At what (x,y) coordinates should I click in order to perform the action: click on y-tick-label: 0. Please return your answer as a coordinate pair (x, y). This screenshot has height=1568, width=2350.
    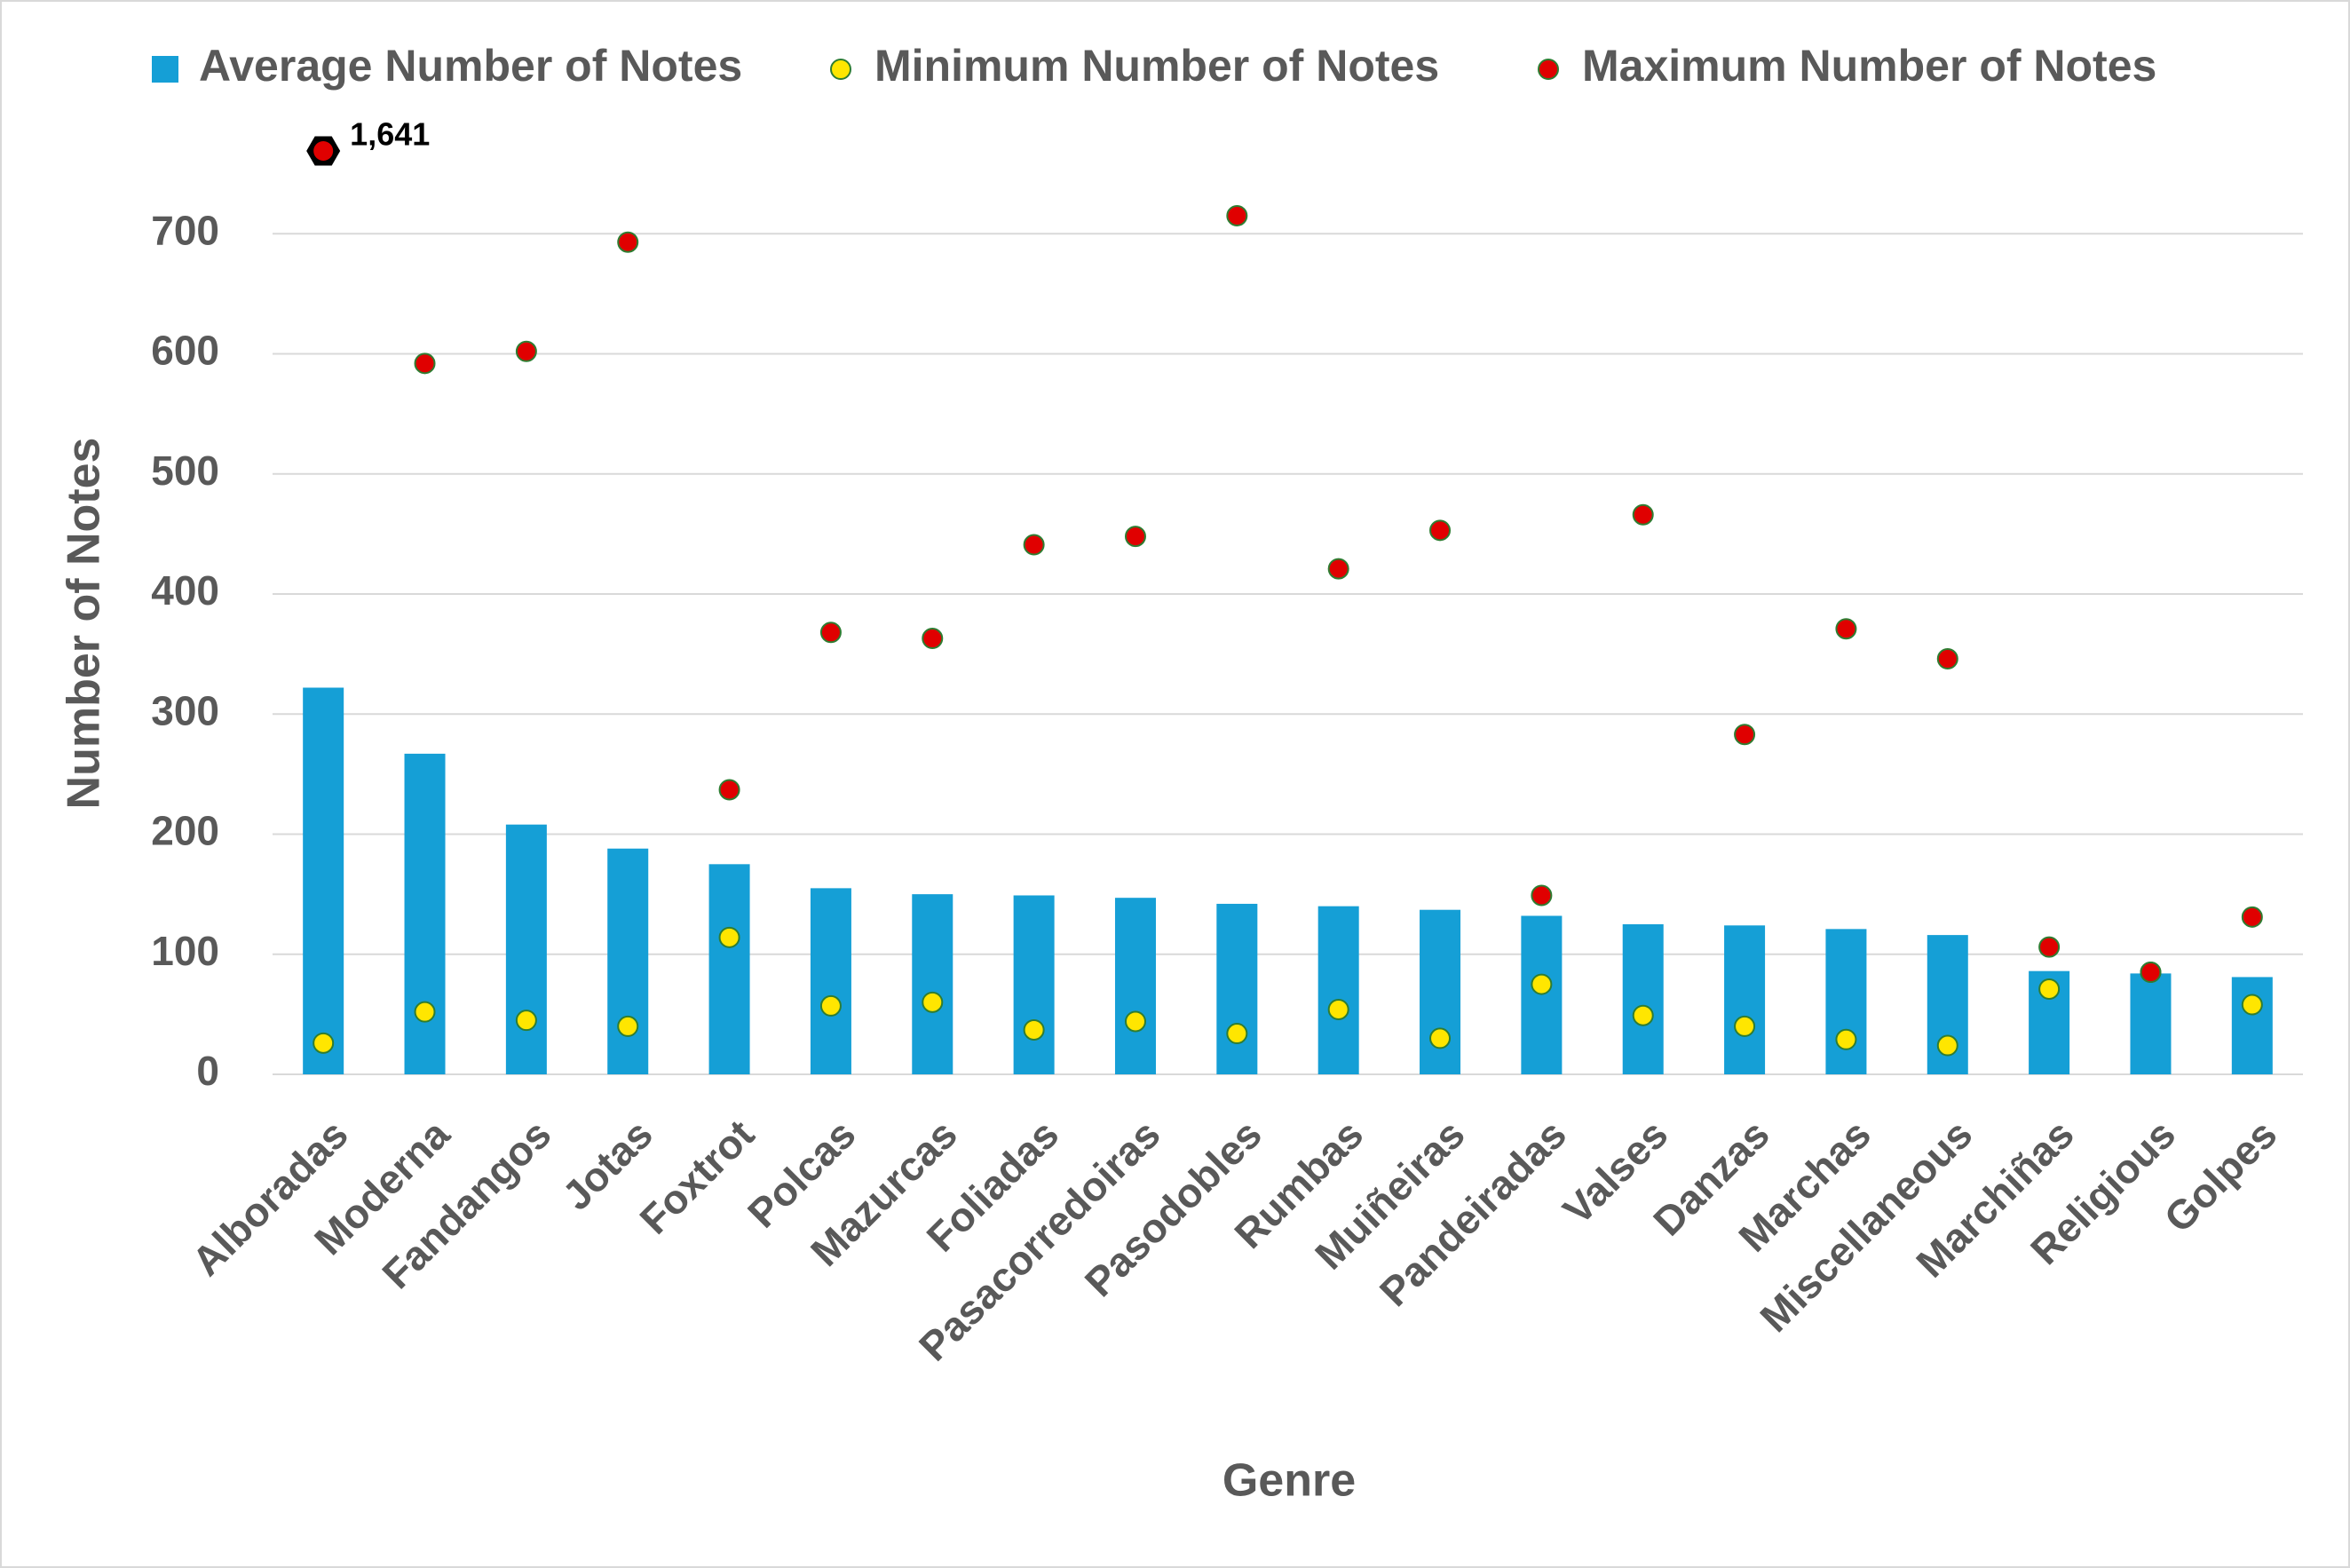
    Looking at the image, I should click on (207, 1071).